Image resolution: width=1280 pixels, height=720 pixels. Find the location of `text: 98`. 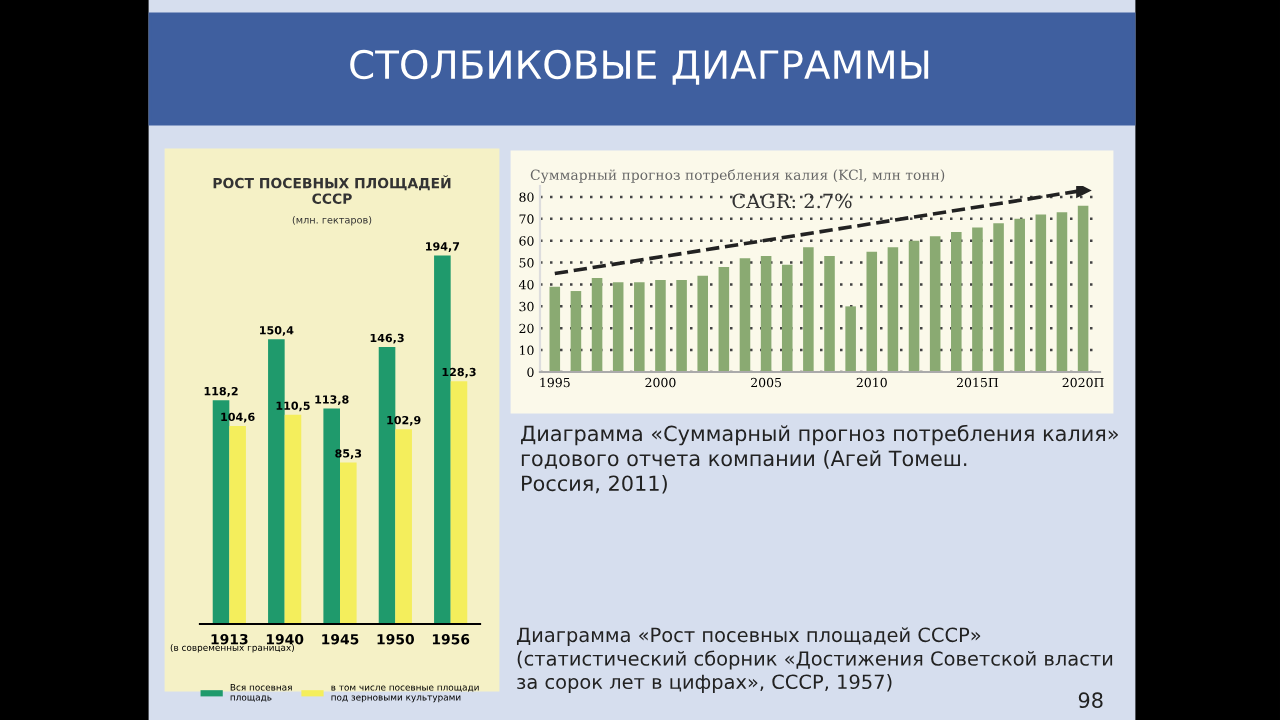

text: 98 is located at coordinates (1090, 700).